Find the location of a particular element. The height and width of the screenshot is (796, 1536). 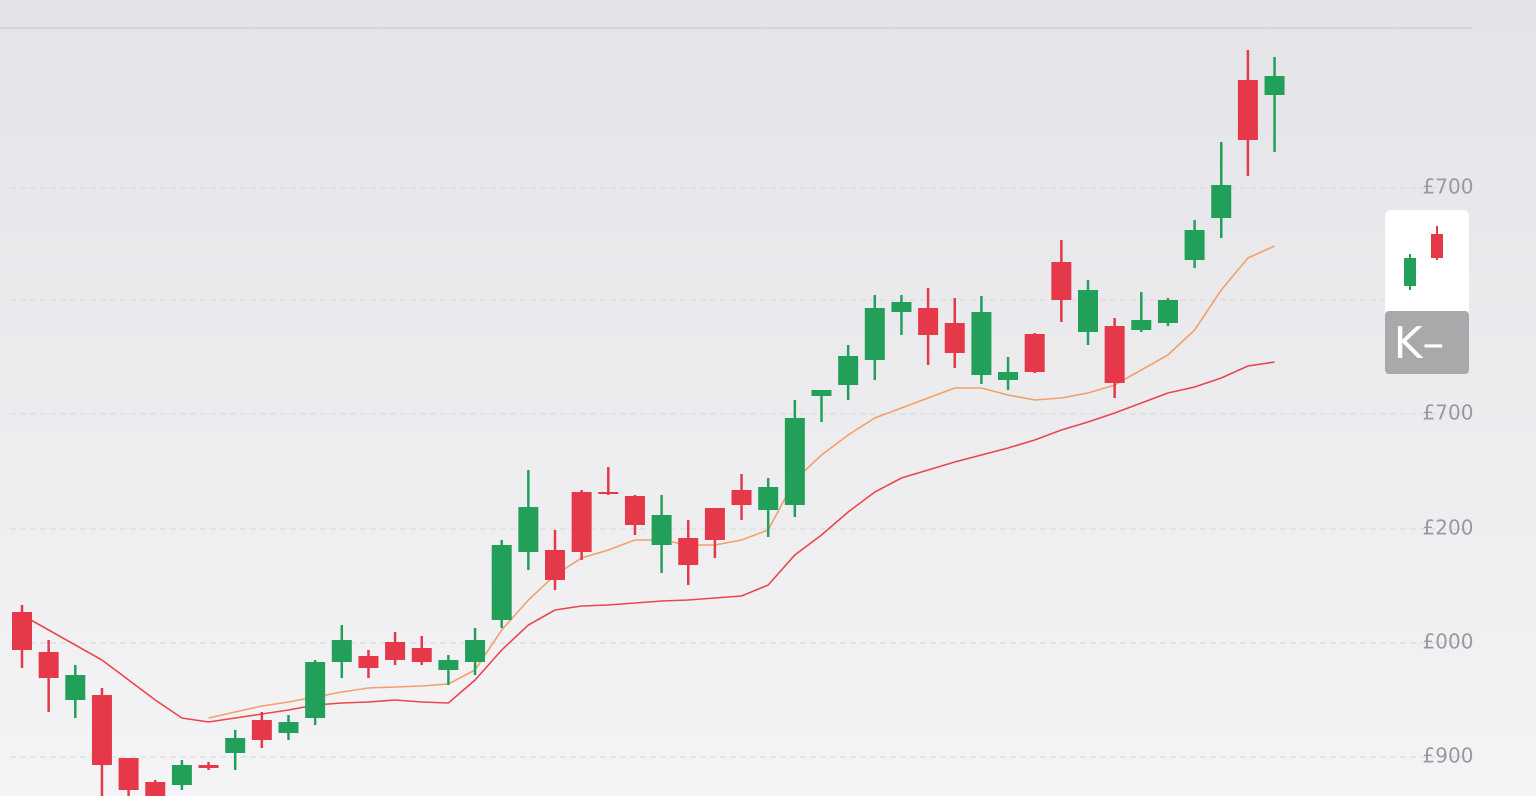

legend-box: K– is located at coordinates (1427, 292).